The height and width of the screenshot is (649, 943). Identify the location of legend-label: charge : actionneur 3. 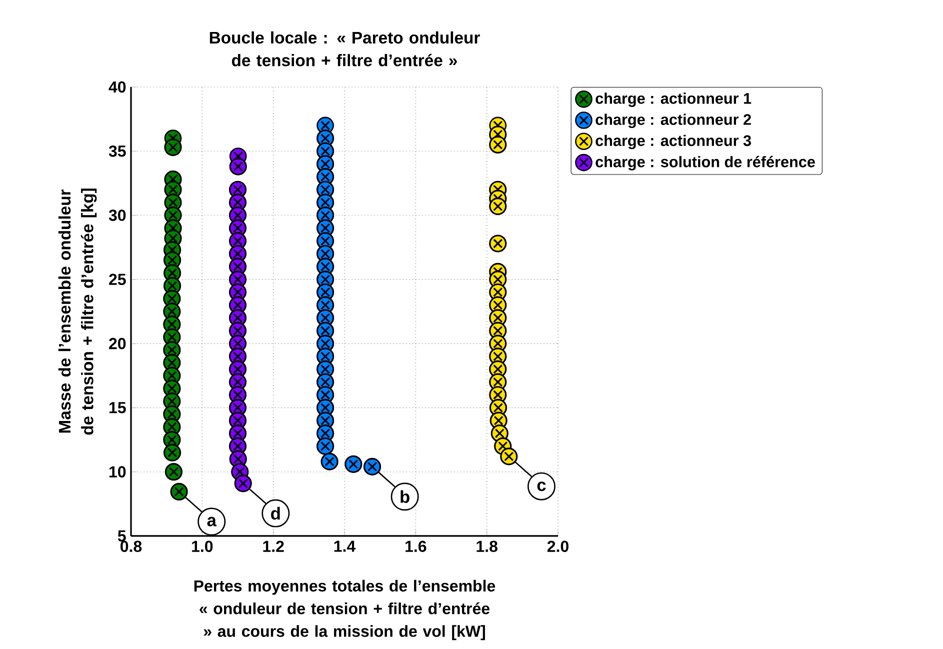
(674, 142).